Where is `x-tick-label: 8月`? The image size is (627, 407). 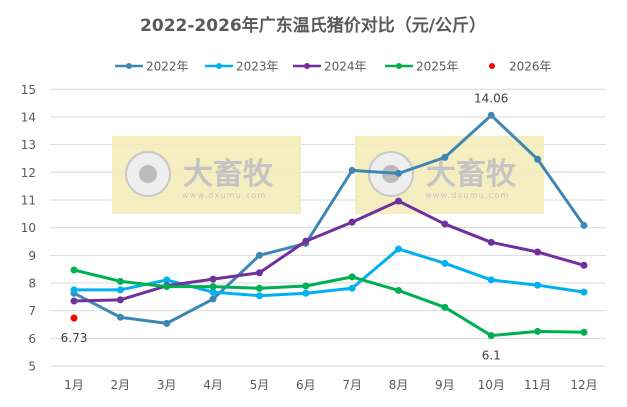 x-tick-label: 8月 is located at coordinates (399, 385).